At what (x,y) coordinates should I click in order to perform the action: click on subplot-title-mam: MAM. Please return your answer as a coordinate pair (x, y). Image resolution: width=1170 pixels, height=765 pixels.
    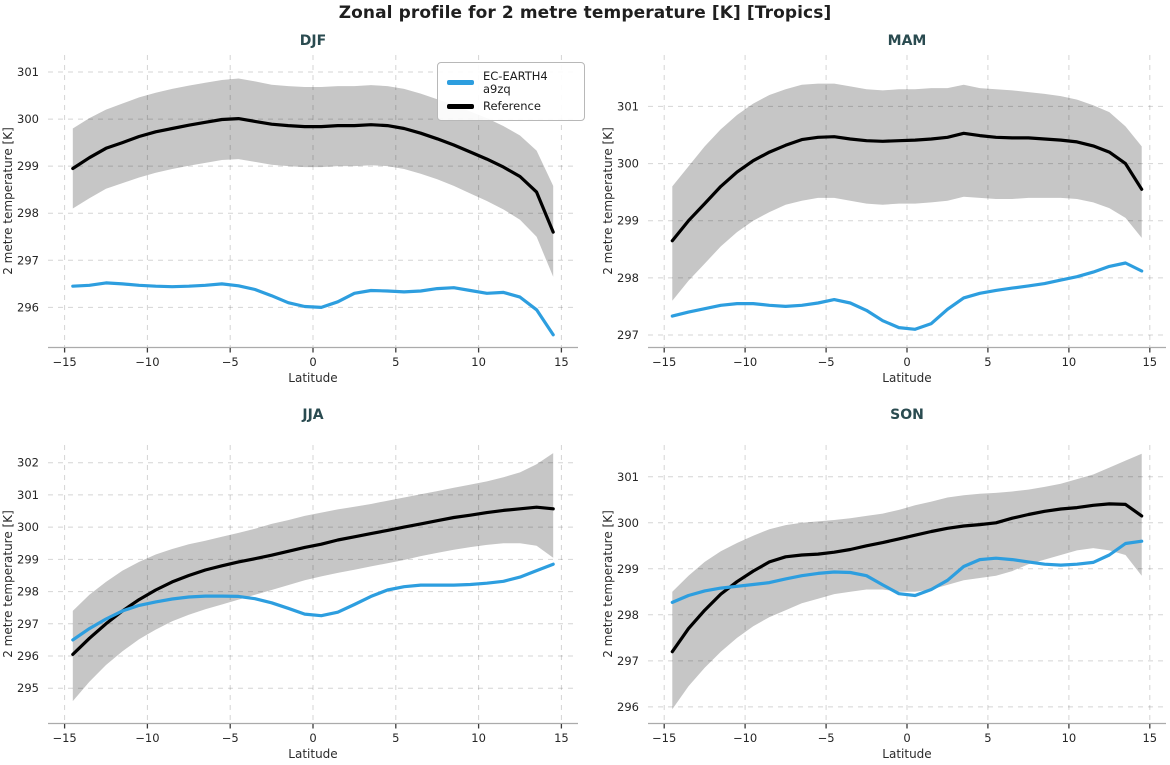
    Looking at the image, I should click on (907, 41).